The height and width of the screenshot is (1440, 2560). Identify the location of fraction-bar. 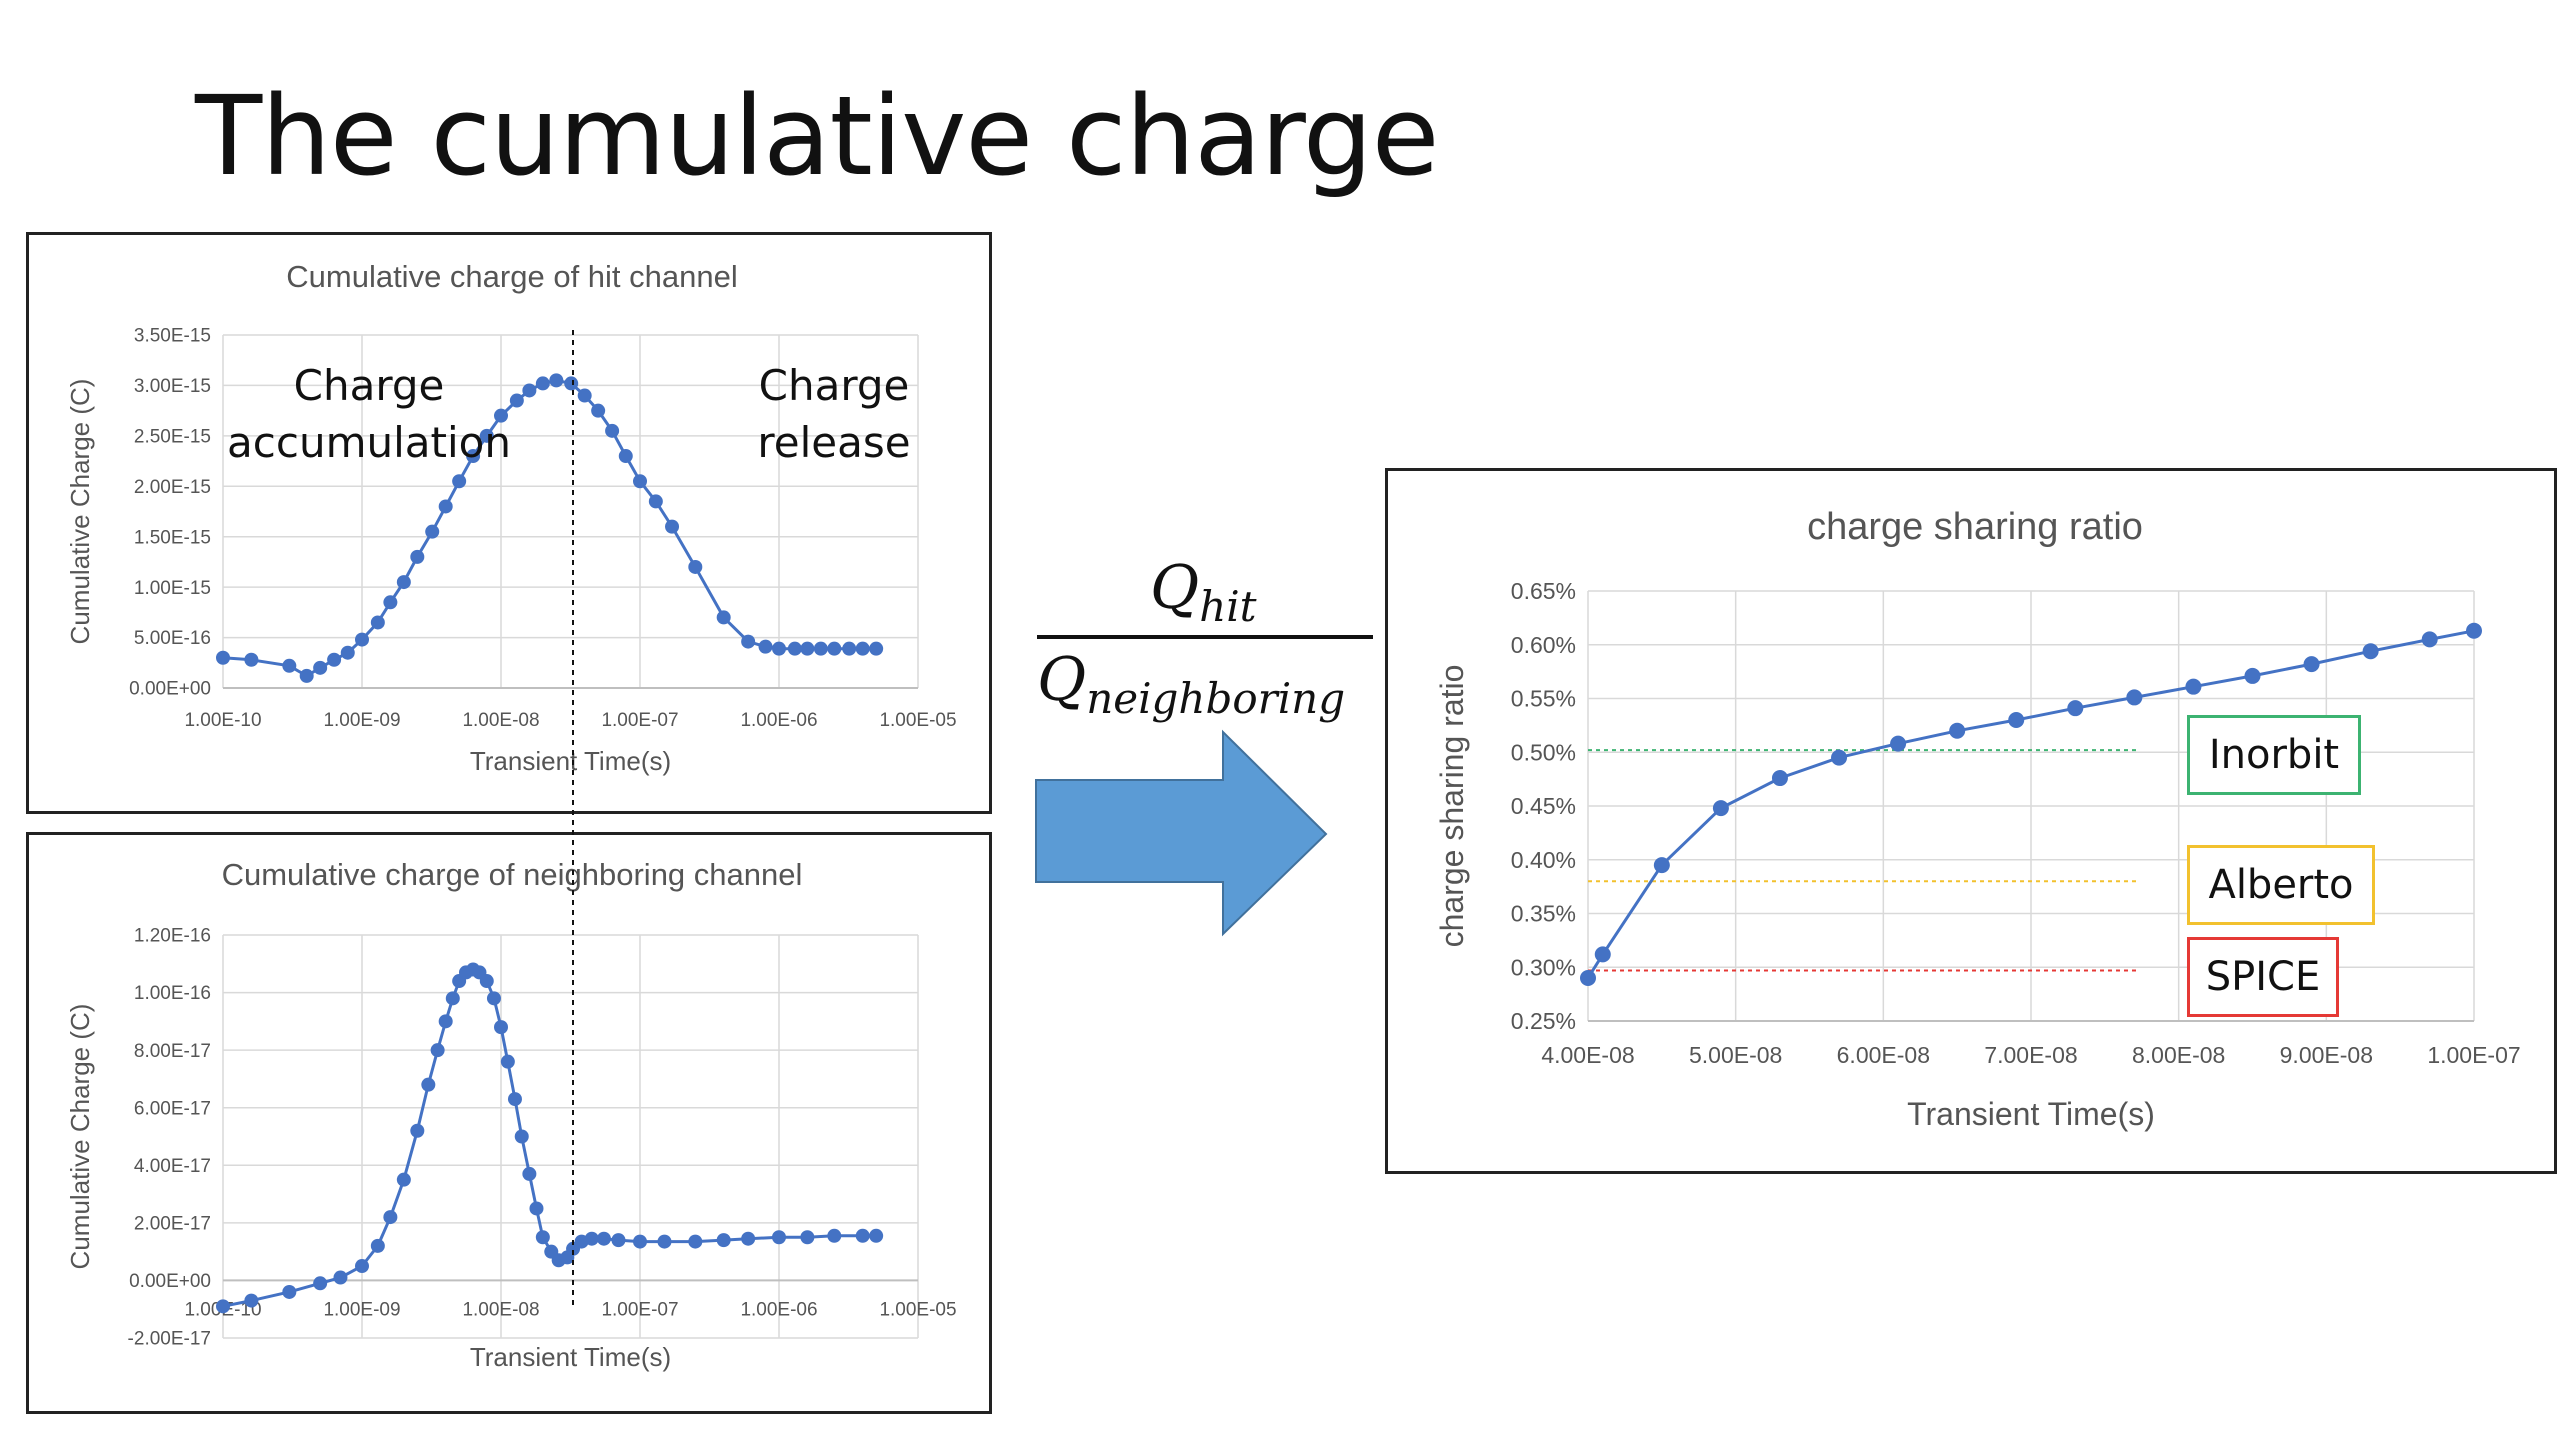
(1205, 637).